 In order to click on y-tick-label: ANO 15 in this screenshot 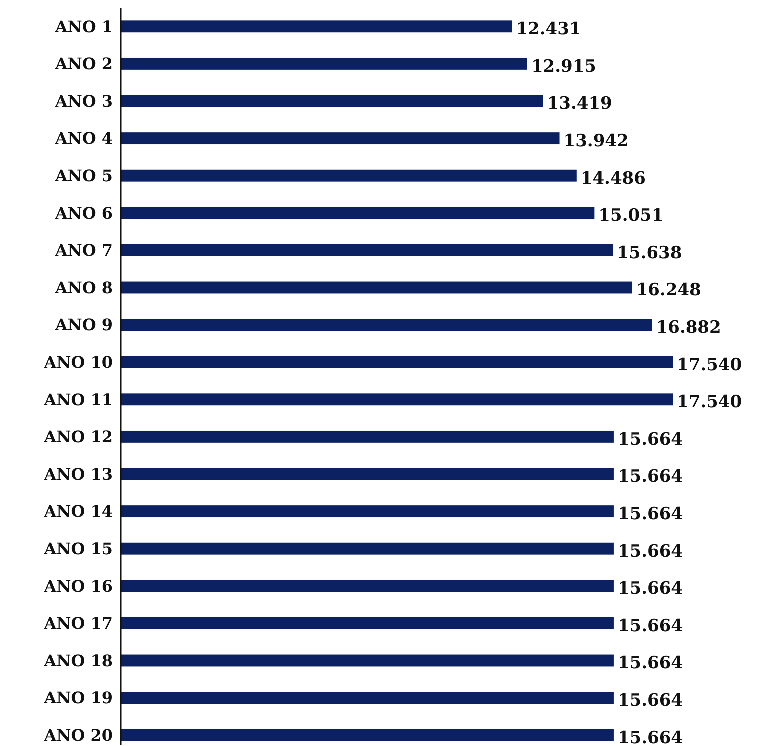, I will do `click(78, 548)`.